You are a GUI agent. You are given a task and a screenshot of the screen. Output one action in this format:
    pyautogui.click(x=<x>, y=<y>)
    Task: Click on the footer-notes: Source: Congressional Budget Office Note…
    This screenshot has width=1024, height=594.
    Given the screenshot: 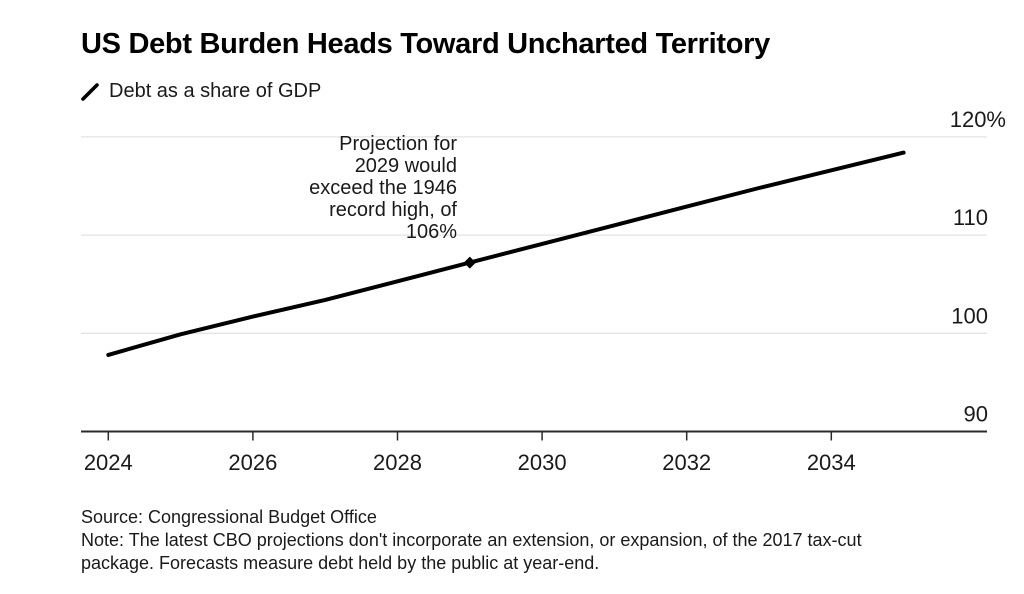 What is the action you would take?
    pyautogui.click(x=501, y=540)
    